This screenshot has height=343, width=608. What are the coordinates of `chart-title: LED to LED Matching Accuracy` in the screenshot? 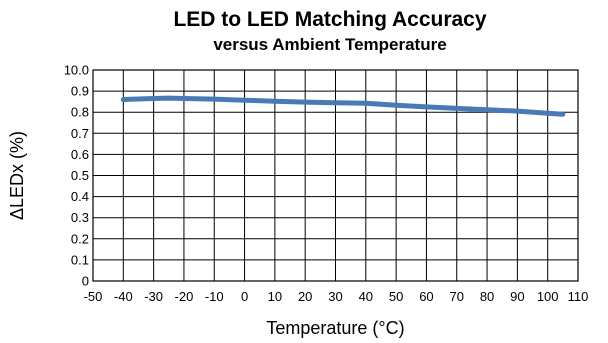 It's located at (330, 19).